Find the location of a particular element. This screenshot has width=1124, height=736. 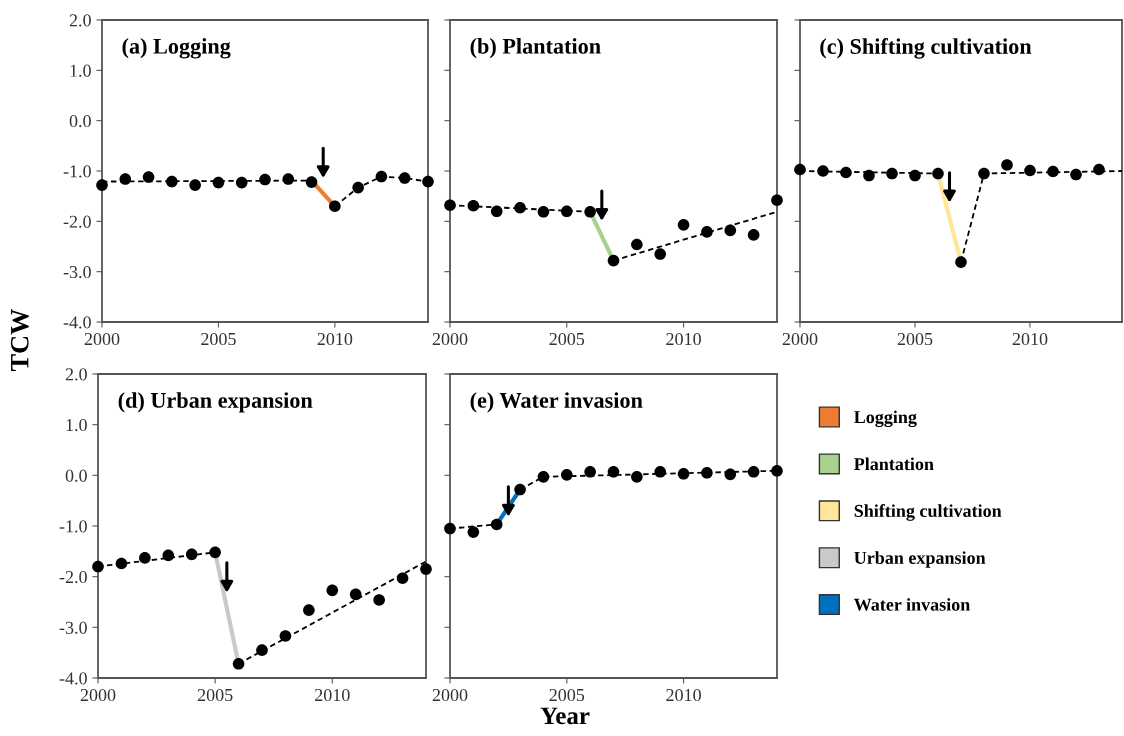

y-axis-title: TCW is located at coordinates (19, 340).